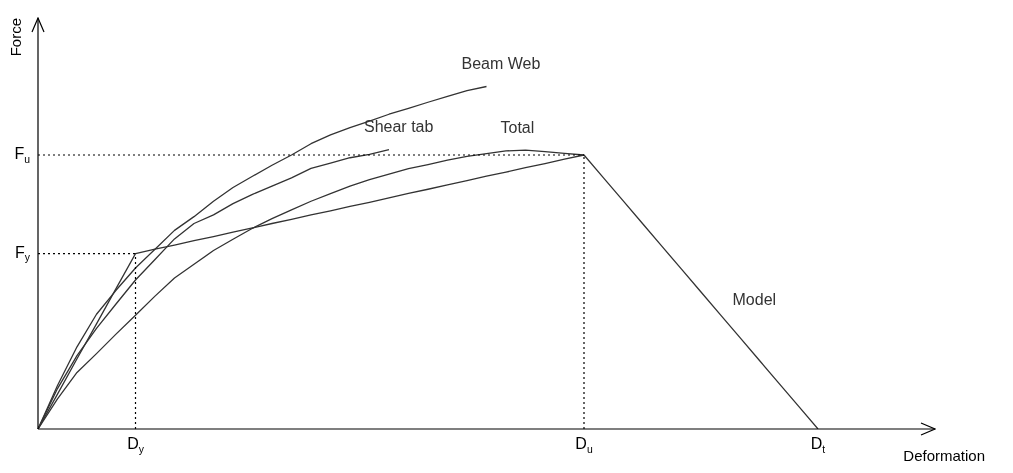  What do you see at coordinates (399, 126) in the screenshot?
I see `series-label: Shear tab` at bounding box center [399, 126].